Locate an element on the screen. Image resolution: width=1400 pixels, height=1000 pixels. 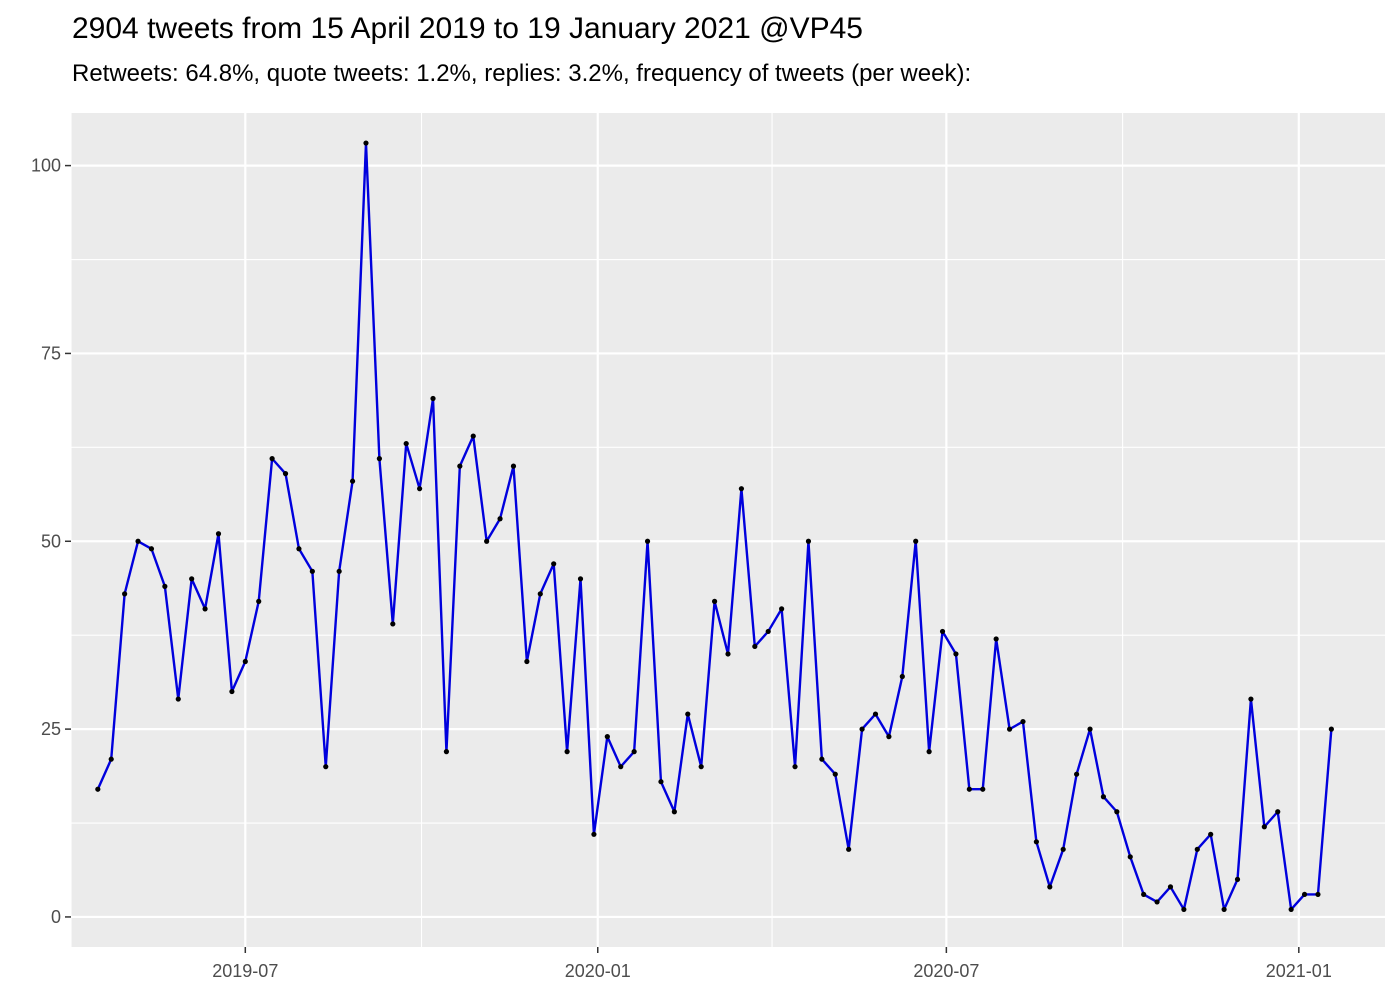
x-tick-label: 2019-07 is located at coordinates (245, 971).